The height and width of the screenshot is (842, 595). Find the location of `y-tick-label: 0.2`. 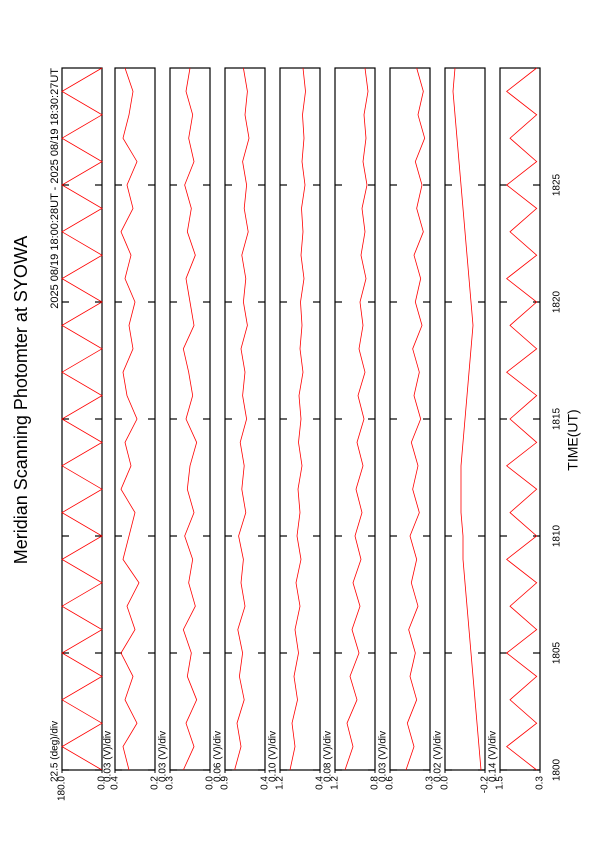

y-tick-label: 0.2 is located at coordinates (155, 783).